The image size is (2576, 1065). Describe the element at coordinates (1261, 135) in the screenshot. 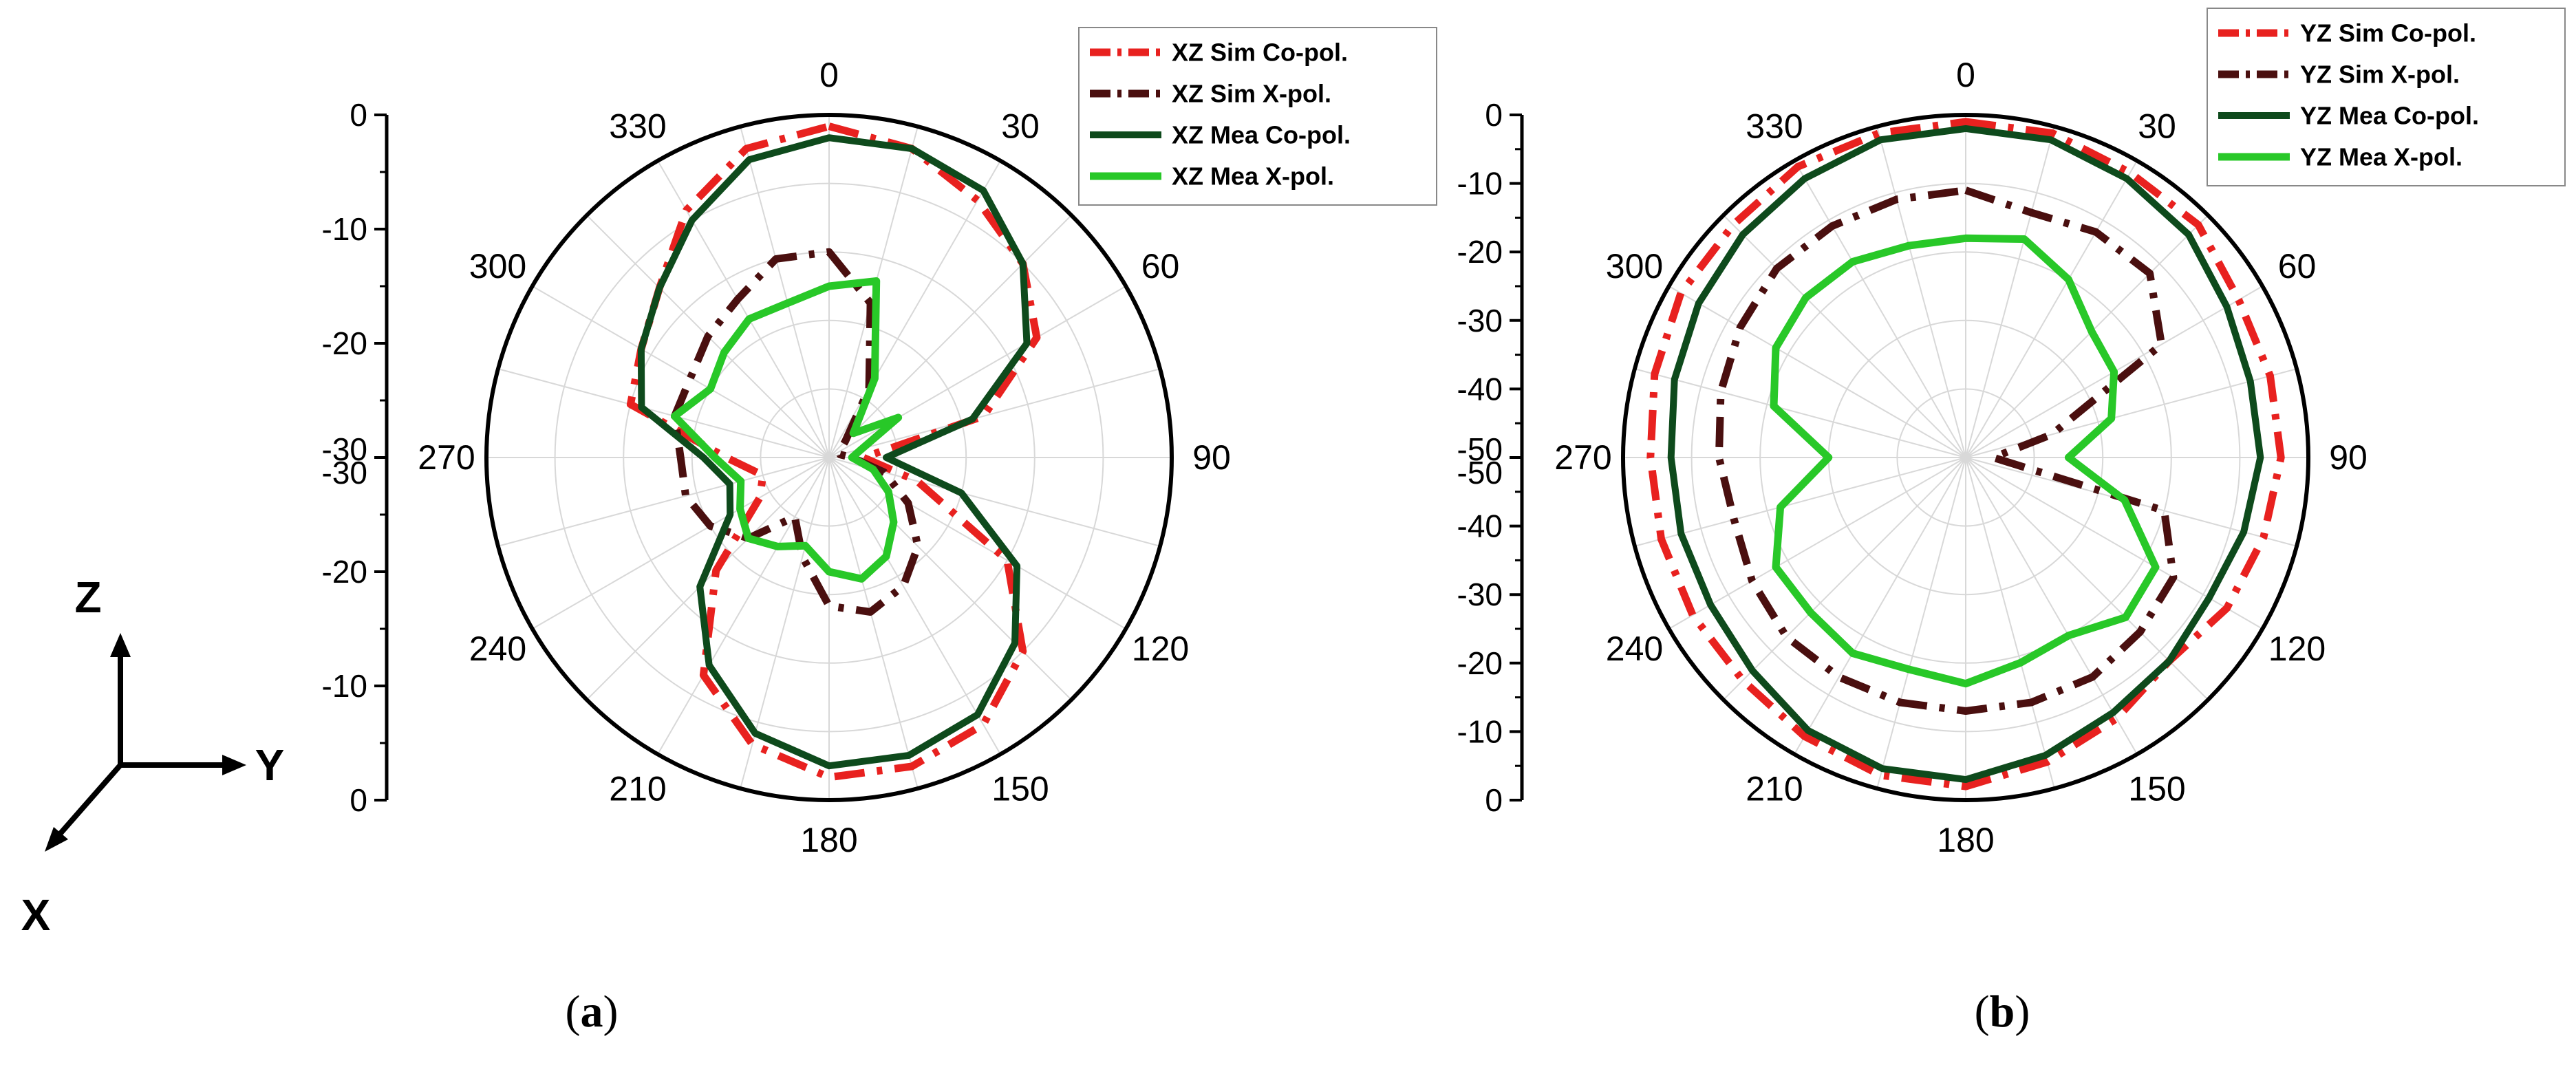

I see `legend-entry-label: XZ Mea Co-pol.` at that location.